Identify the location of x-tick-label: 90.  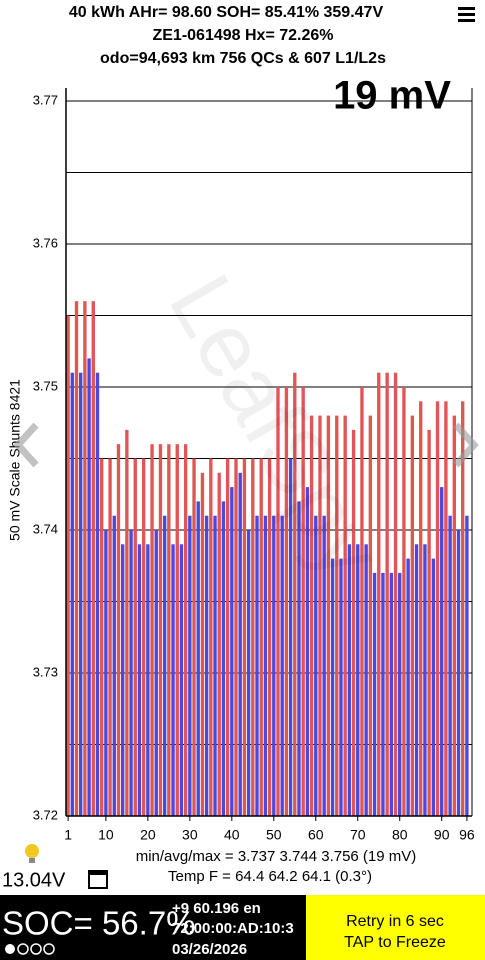
(442, 835).